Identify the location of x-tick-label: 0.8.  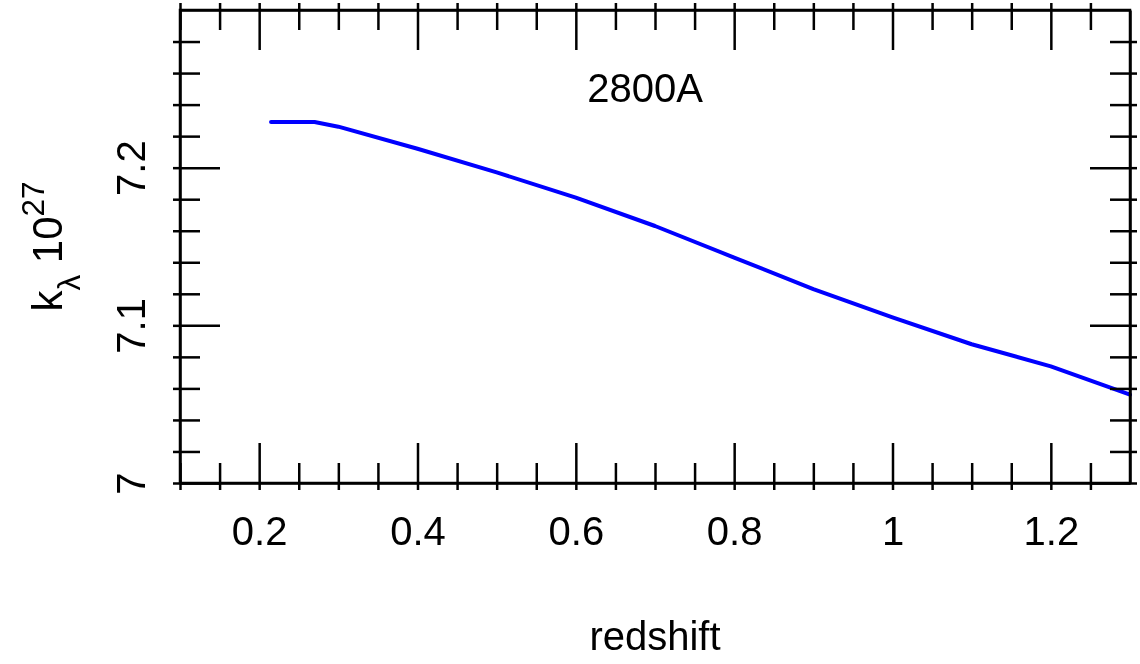
(734, 531).